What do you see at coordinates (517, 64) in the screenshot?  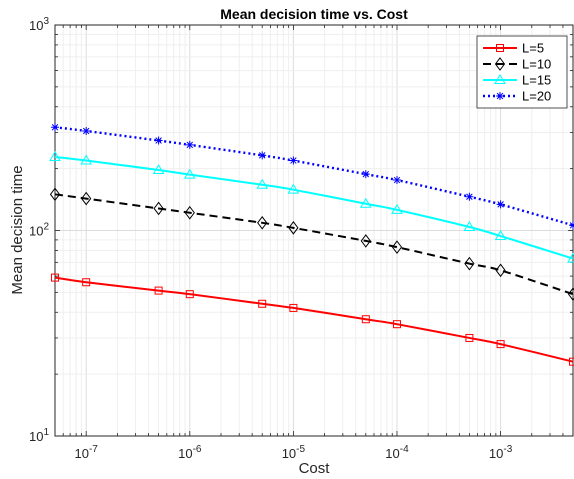 I see `legend-item: L=10` at bounding box center [517, 64].